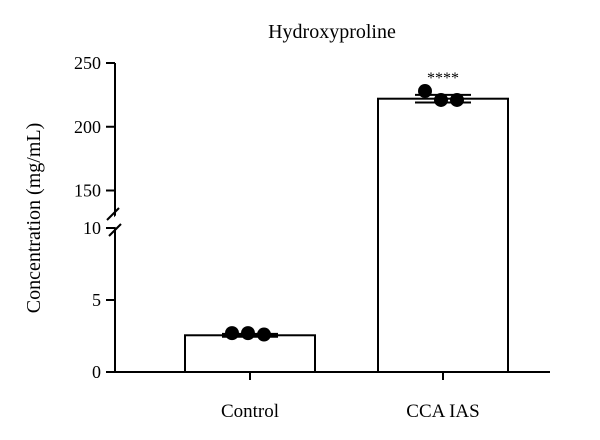 The height and width of the screenshot is (440, 600). Describe the element at coordinates (250, 353) in the screenshot. I see `bar-control` at that location.